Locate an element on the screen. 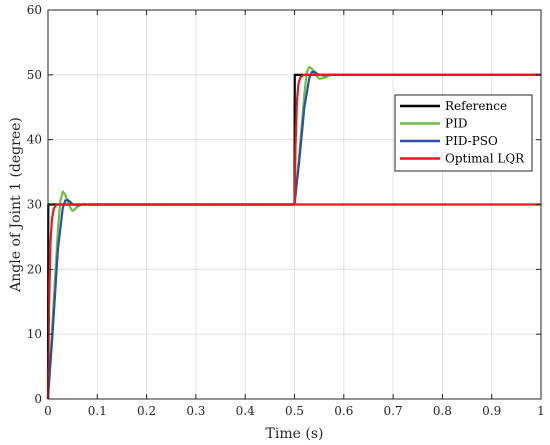  legend-label: Reference is located at coordinates (476, 106).